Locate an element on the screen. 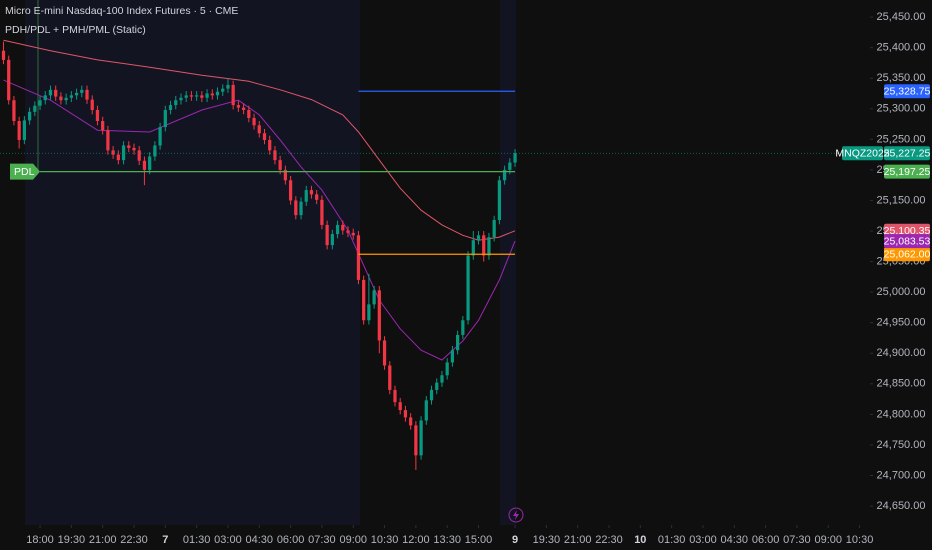 The height and width of the screenshot is (550, 932). y-tick-label: 24,850.00 is located at coordinates (901, 384).